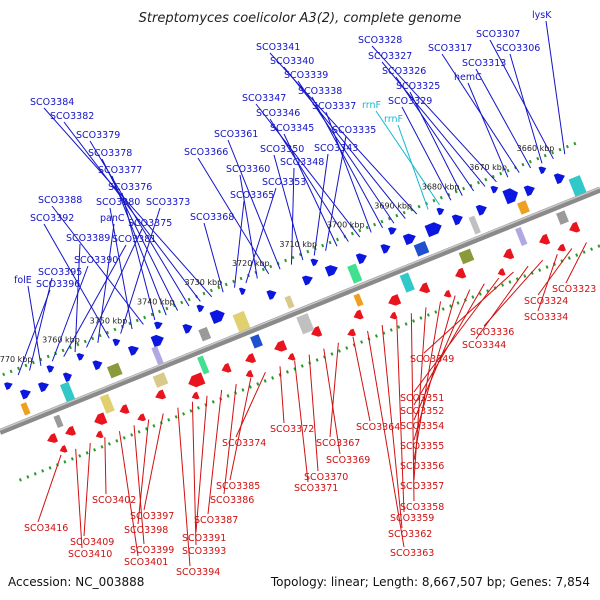 This screenshot has width=600, height=600. I want to click on top-gene-label: SCO3325, so click(429, 138).